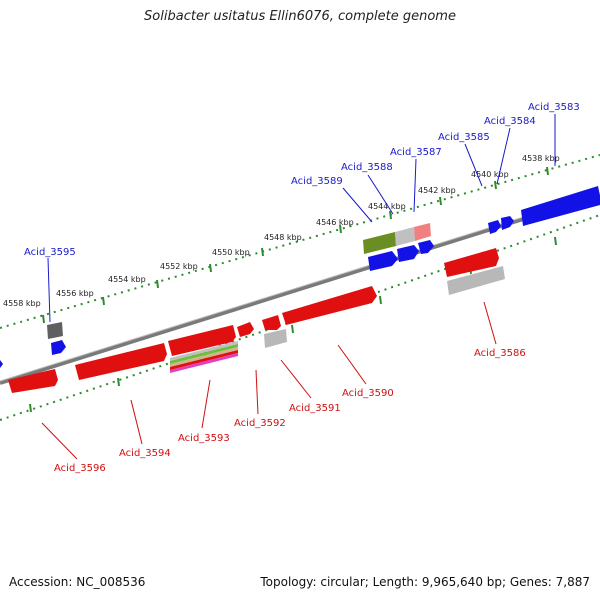 The image size is (600, 600). What do you see at coordinates (387, 206) in the screenshot?
I see `kbp-label: 4544 kbp` at bounding box center [387, 206].